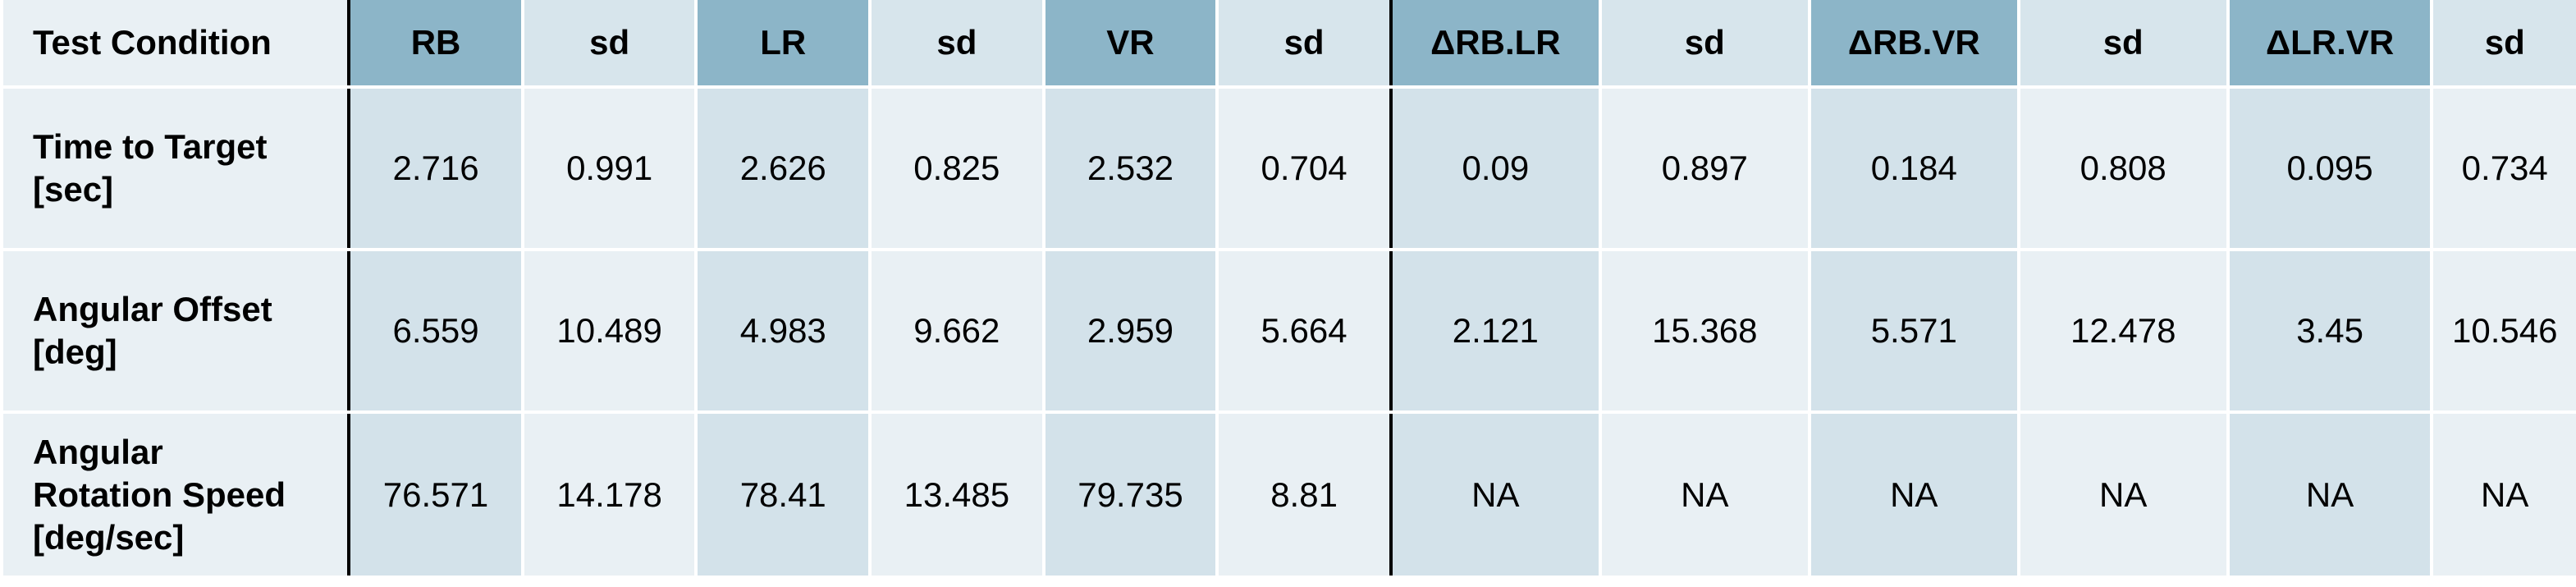 The width and height of the screenshot is (2576, 587). I want to click on table-cell: 9.662, so click(956, 332).